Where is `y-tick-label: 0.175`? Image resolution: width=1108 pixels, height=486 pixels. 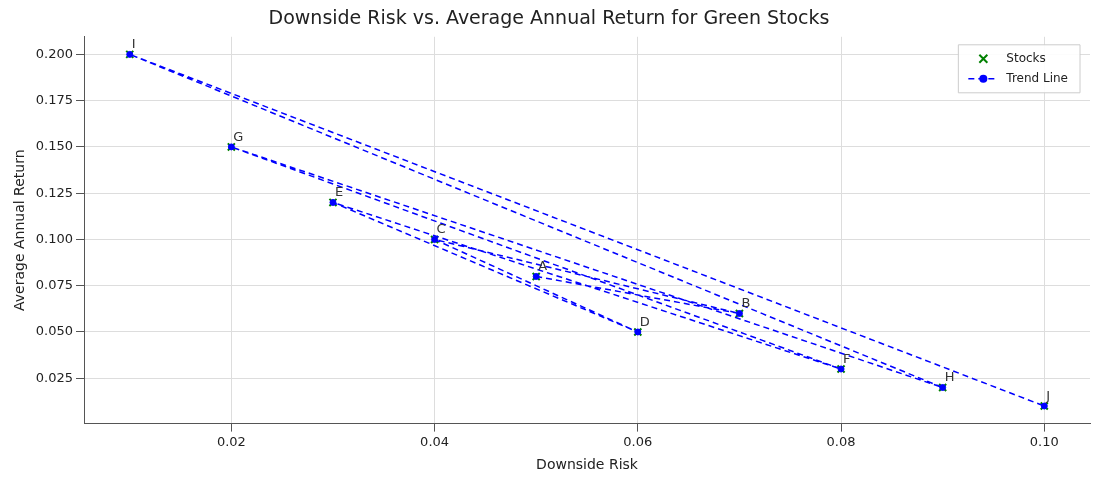
y-tick-label: 0.175 is located at coordinates (54, 100).